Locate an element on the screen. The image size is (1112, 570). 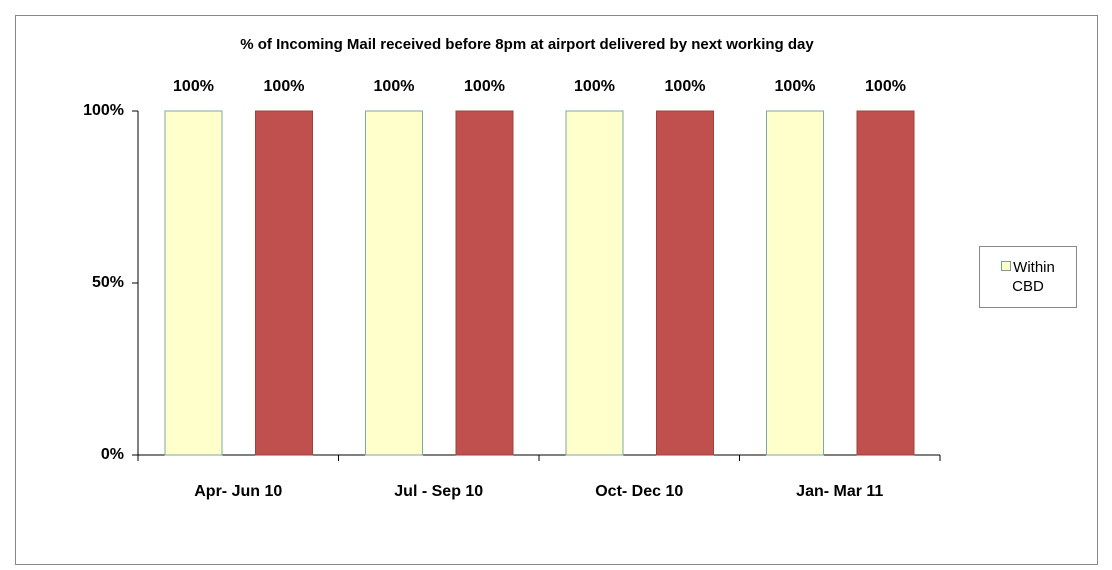
legend-item: Within CBD is located at coordinates (1028, 277).